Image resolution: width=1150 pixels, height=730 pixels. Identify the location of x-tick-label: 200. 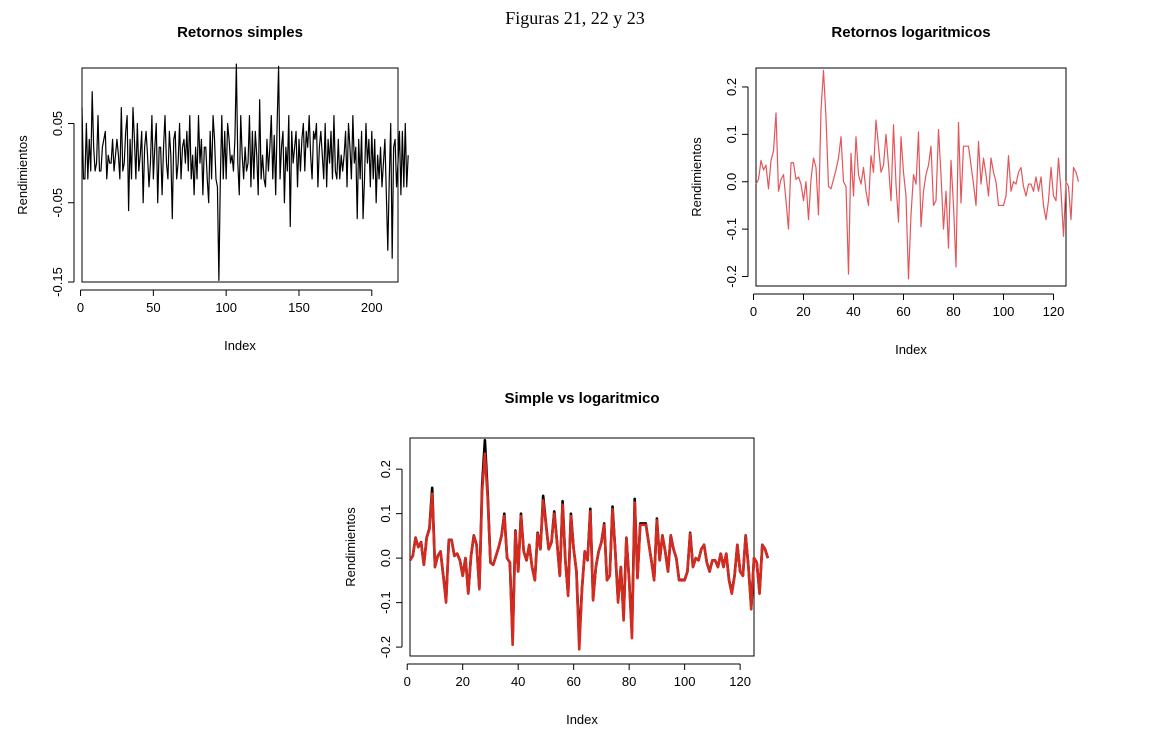
(372, 307).